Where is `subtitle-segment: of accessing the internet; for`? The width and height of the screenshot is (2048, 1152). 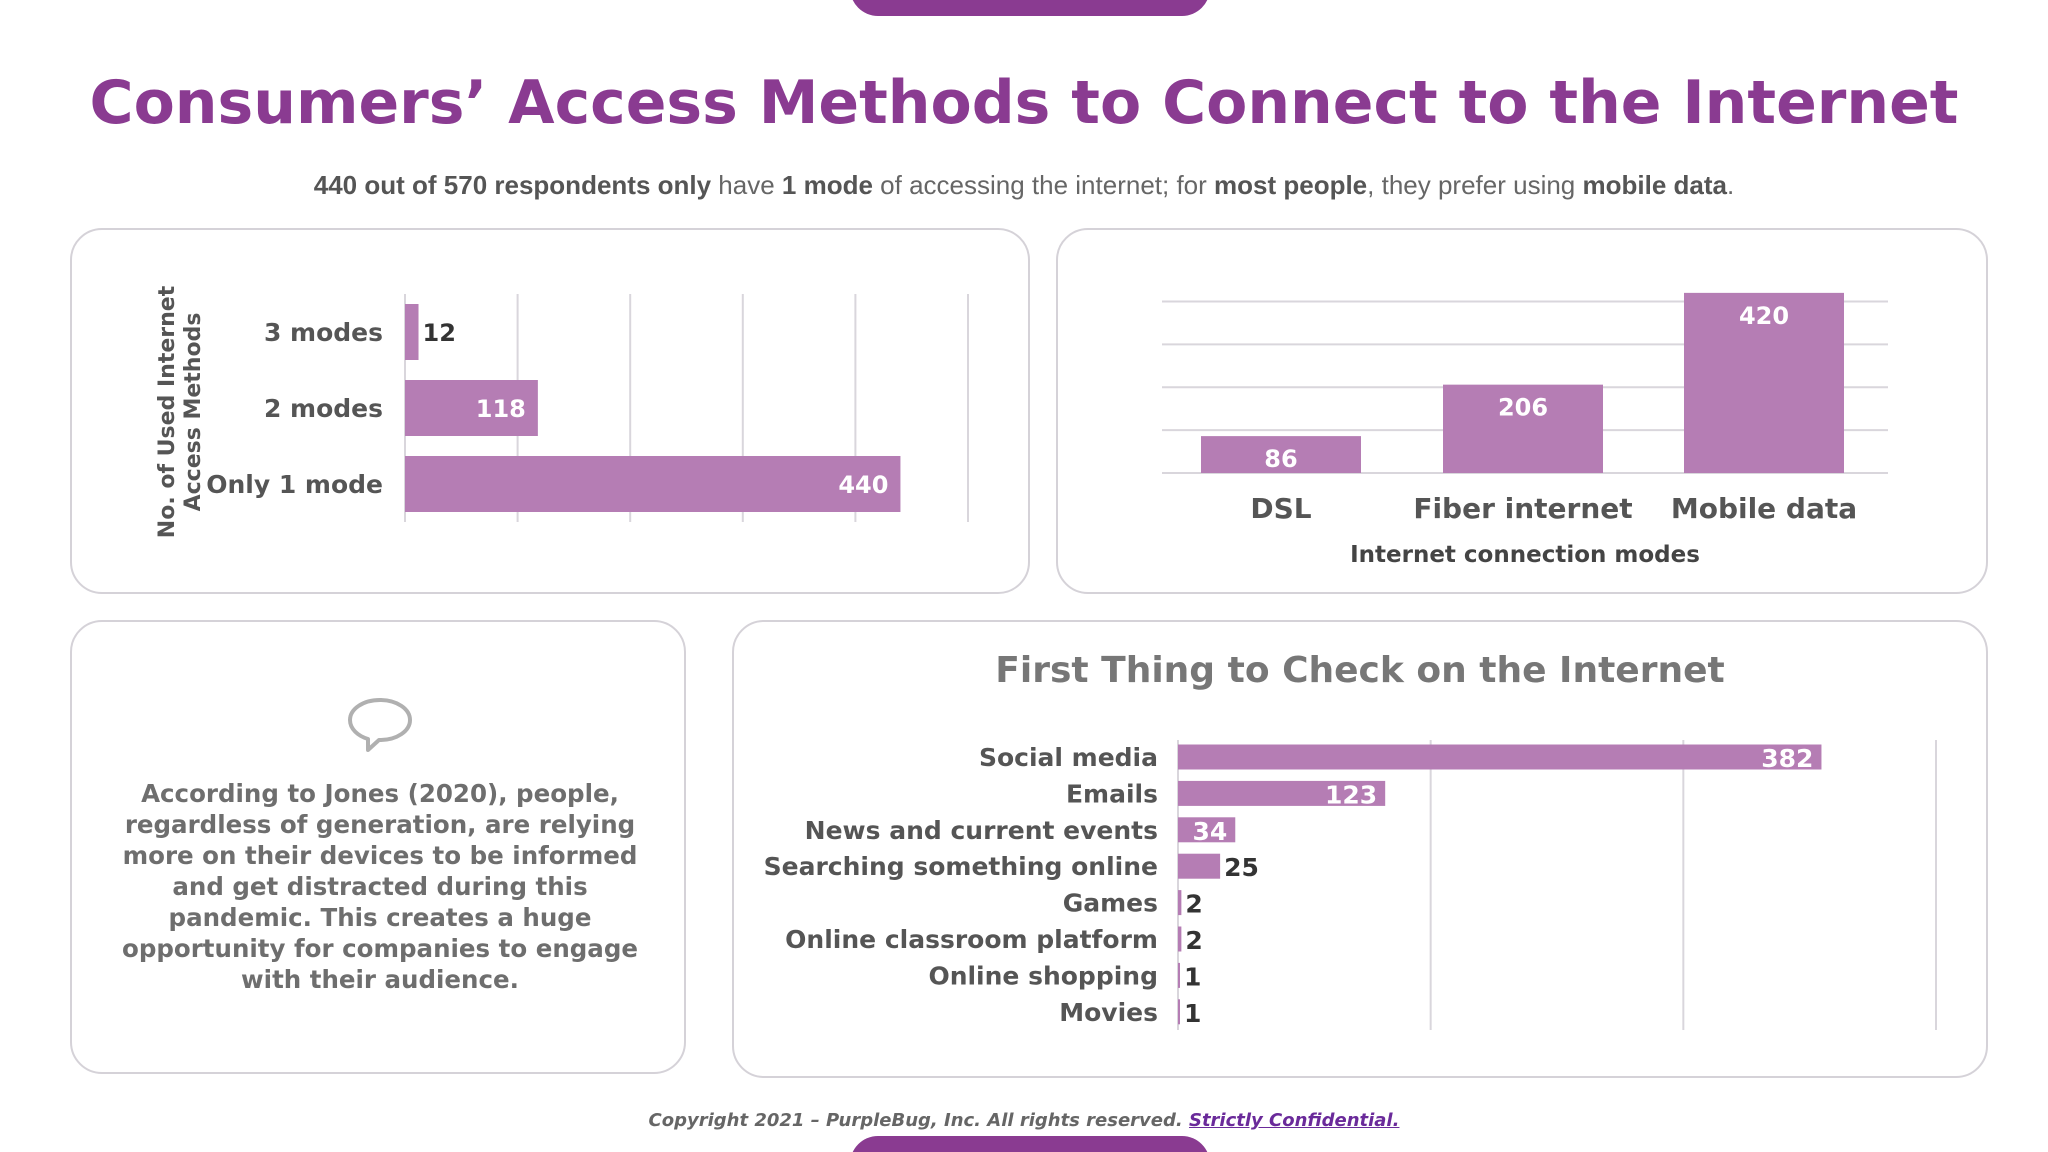 subtitle-segment: of accessing the internet; for is located at coordinates (1043, 185).